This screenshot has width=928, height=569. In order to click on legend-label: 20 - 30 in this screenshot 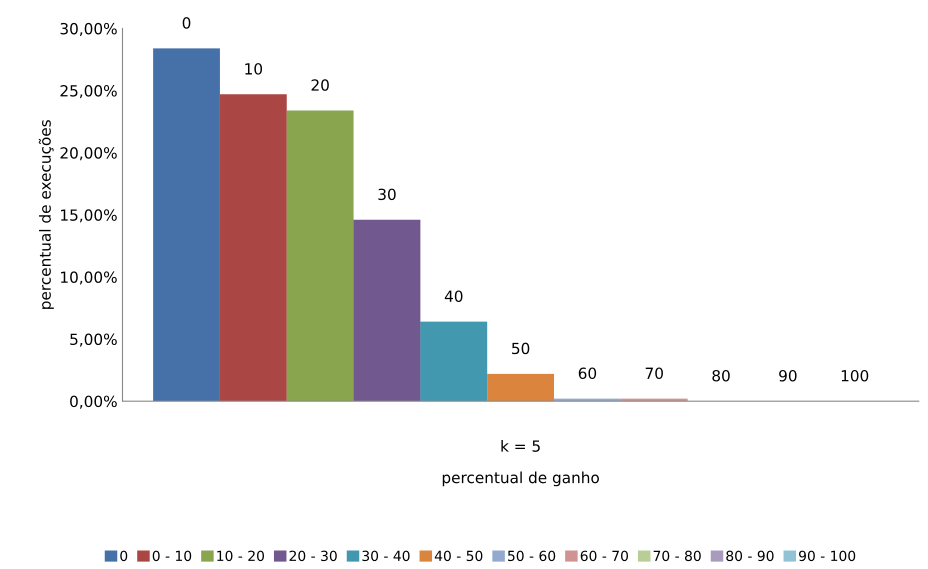, I will do `click(313, 556)`.